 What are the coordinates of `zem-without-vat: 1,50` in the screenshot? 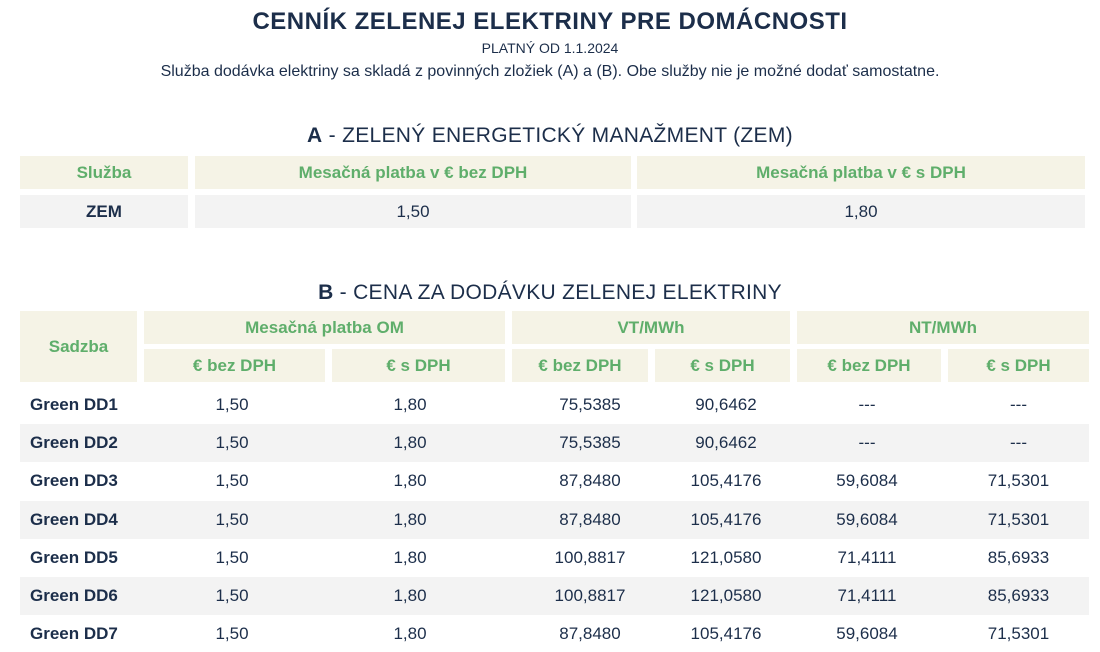 It's located at (413, 211).